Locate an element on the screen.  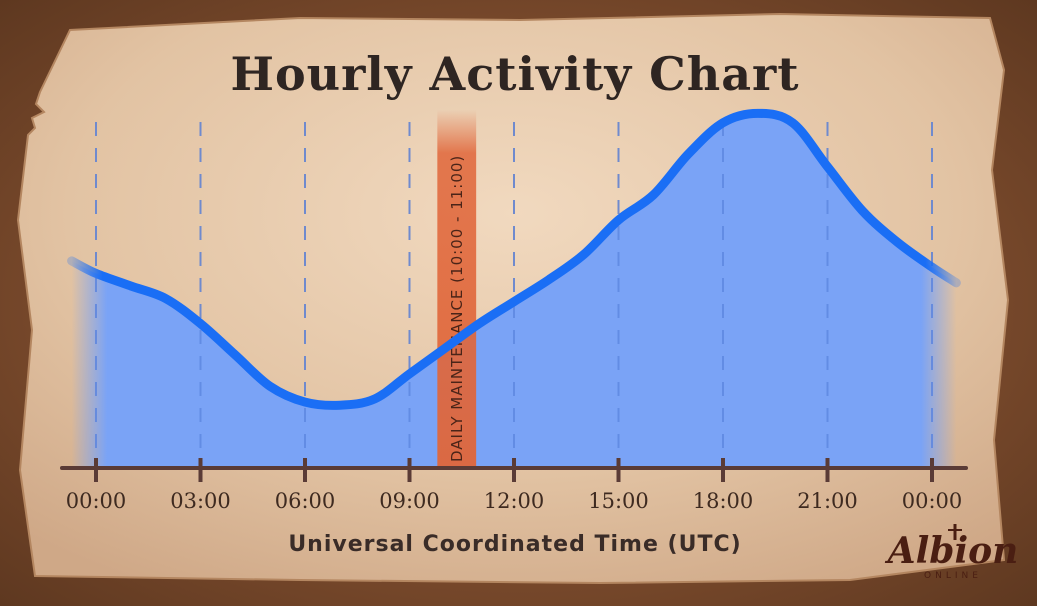
logo-sub-text: ONLINE is located at coordinates (953, 576).